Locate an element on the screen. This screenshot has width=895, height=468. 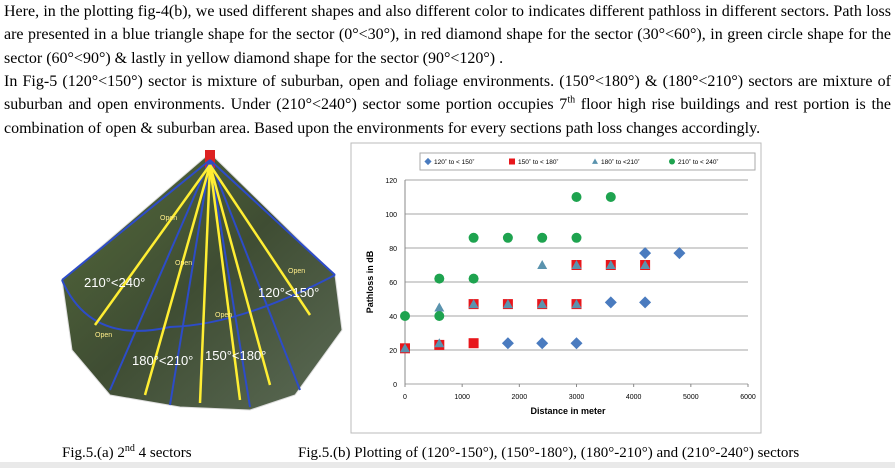
x-tick-label: 1000 is located at coordinates (462, 397).